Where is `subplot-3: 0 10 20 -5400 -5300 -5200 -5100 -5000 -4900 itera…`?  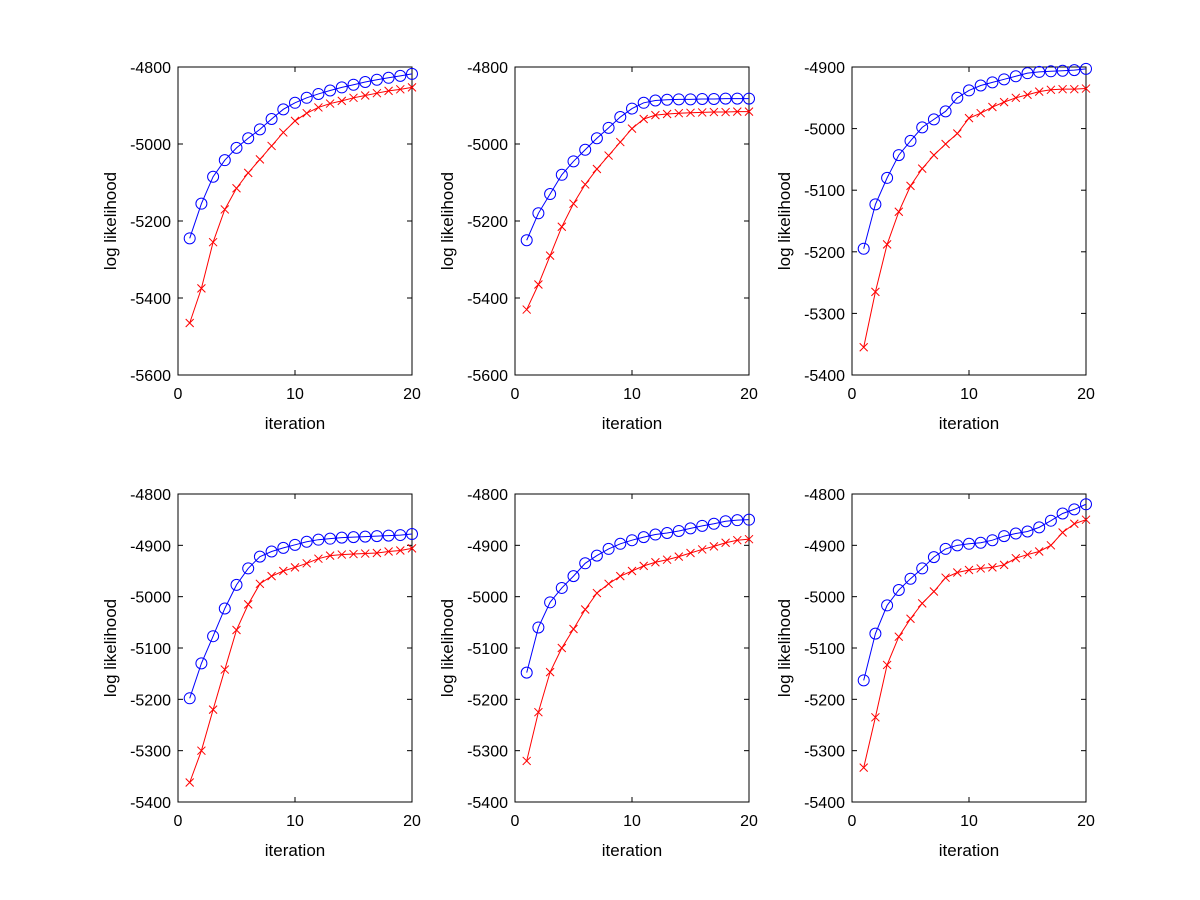
subplot-3: 0 10 20 -5400 -5300 -5200 -5100 -5000 -4900 itera… is located at coordinates (935, 246).